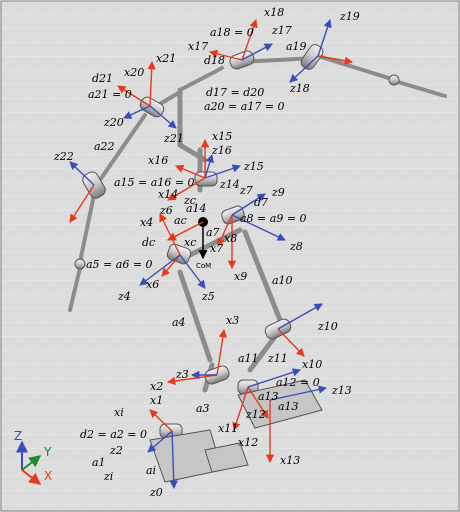 The height and width of the screenshot is (512, 460). Describe the element at coordinates (229, 184) in the screenshot. I see `label-z14: z14` at that location.